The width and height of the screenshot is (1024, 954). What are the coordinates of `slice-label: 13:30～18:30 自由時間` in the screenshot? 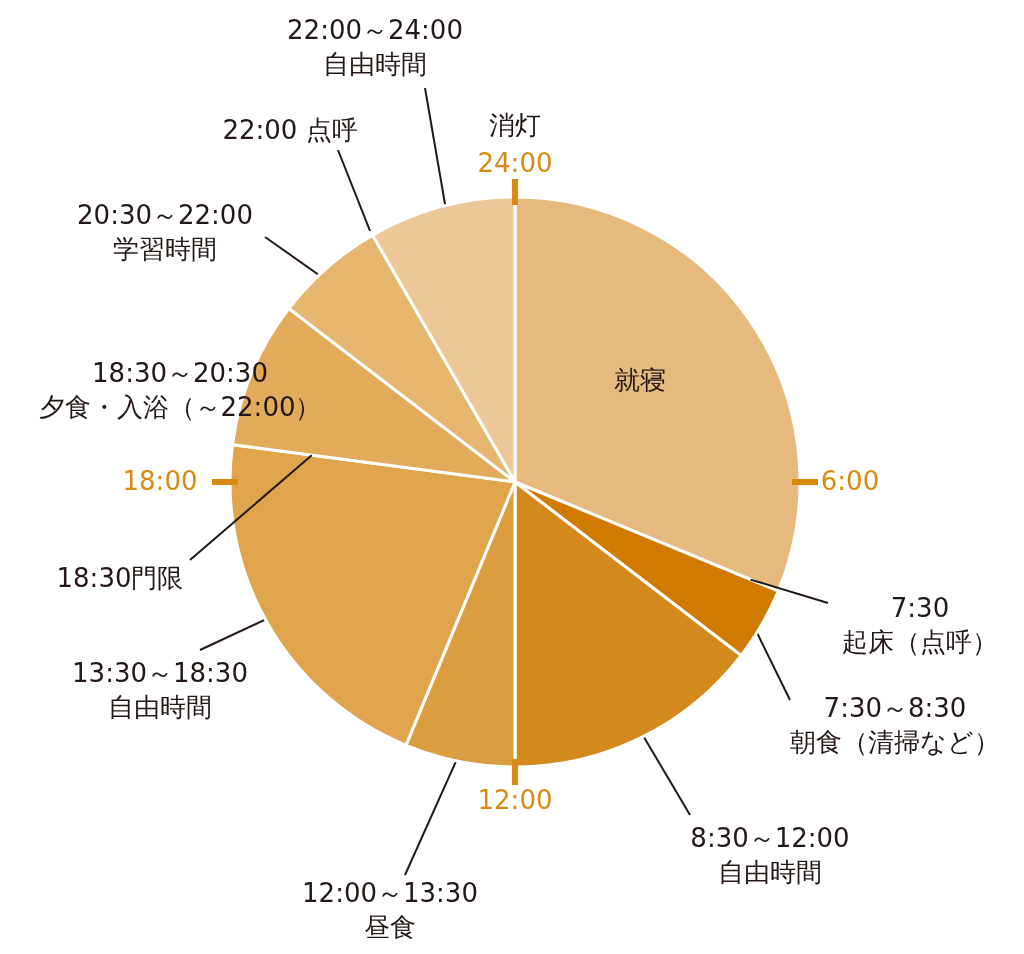 It's located at (160, 690).